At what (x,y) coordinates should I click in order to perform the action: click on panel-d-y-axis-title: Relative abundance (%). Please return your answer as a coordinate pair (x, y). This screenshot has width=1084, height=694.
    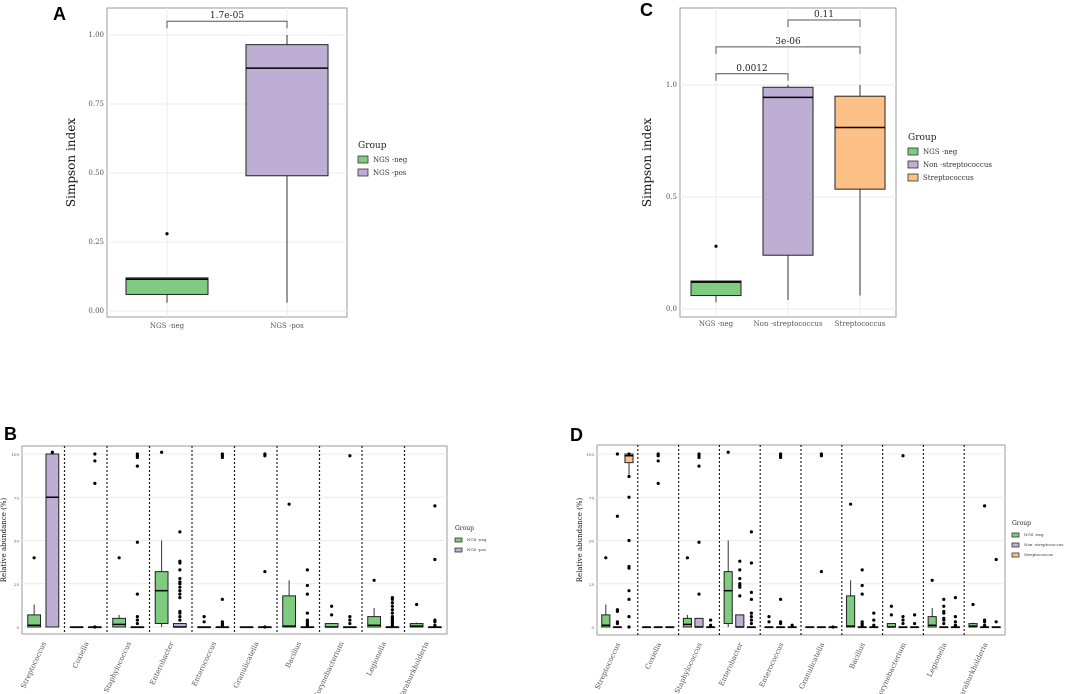
    Looking at the image, I should click on (580, 540).